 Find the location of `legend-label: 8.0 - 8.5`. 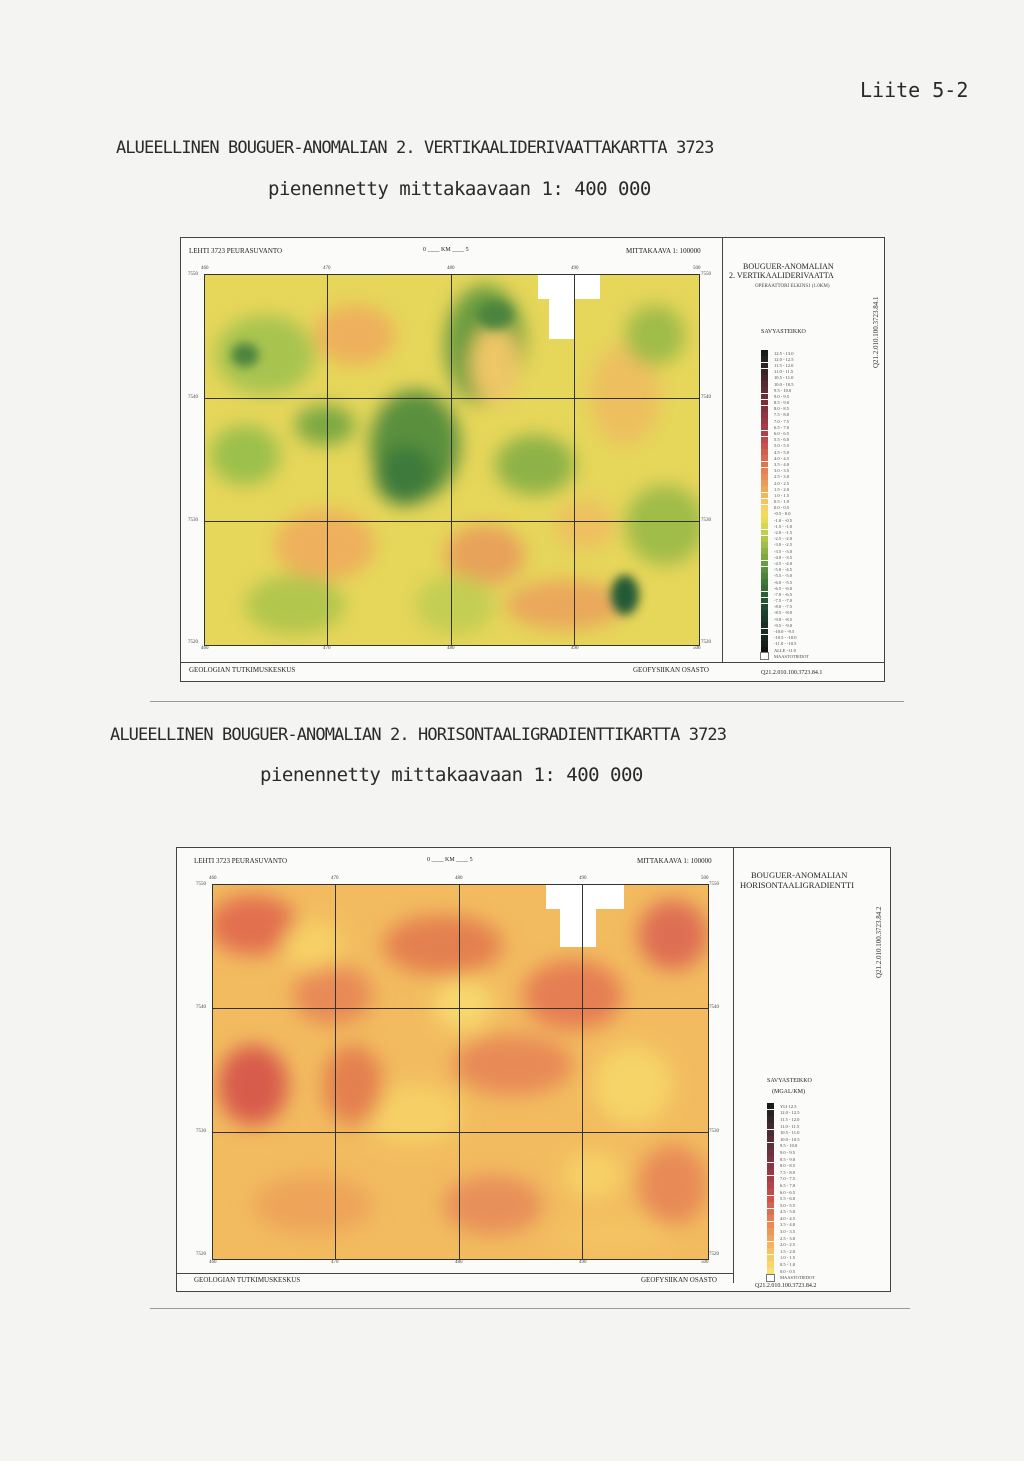

legend-label: 8.0 - 8.5 is located at coordinates (781, 409).